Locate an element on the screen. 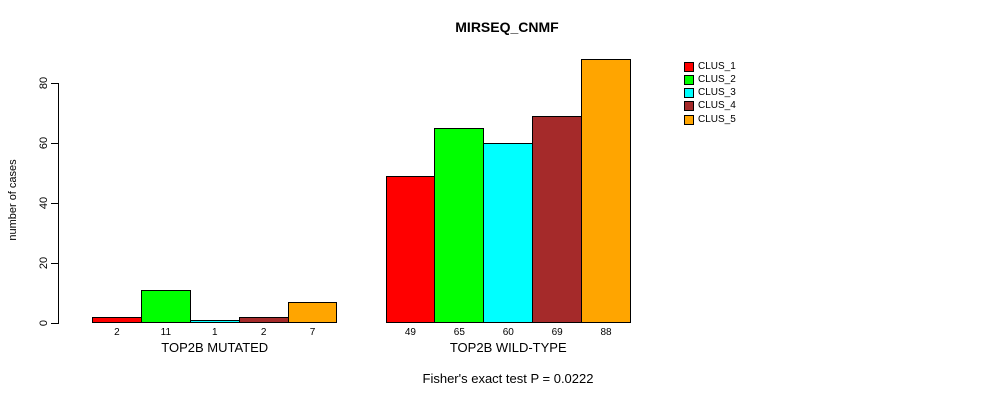  bar-value-label: 1 is located at coordinates (214, 332).